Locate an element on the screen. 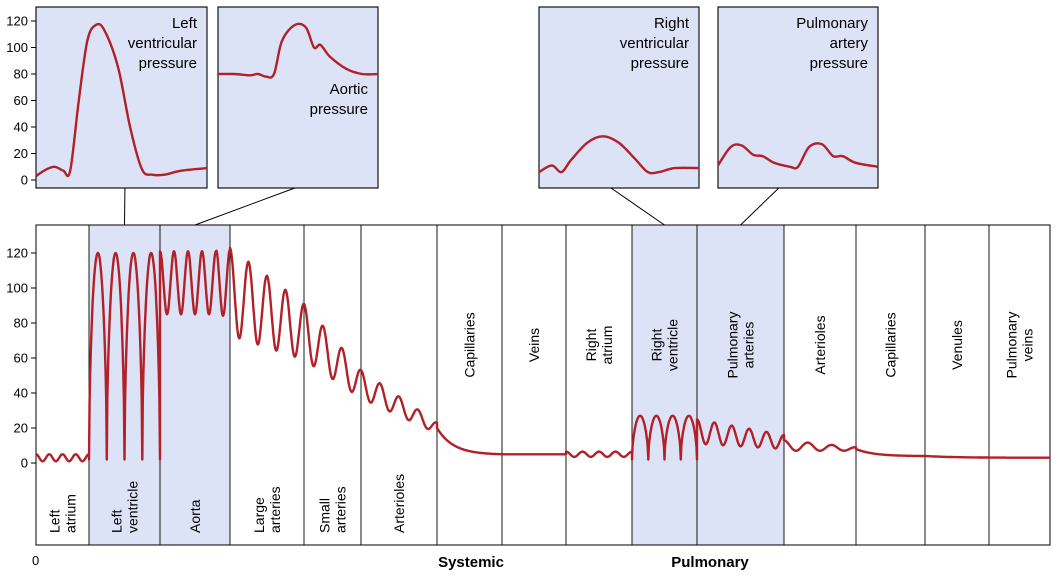 Image resolution: width=1059 pixels, height=578 pixels. segment-label-veins: Veins is located at coordinates (534, 345).